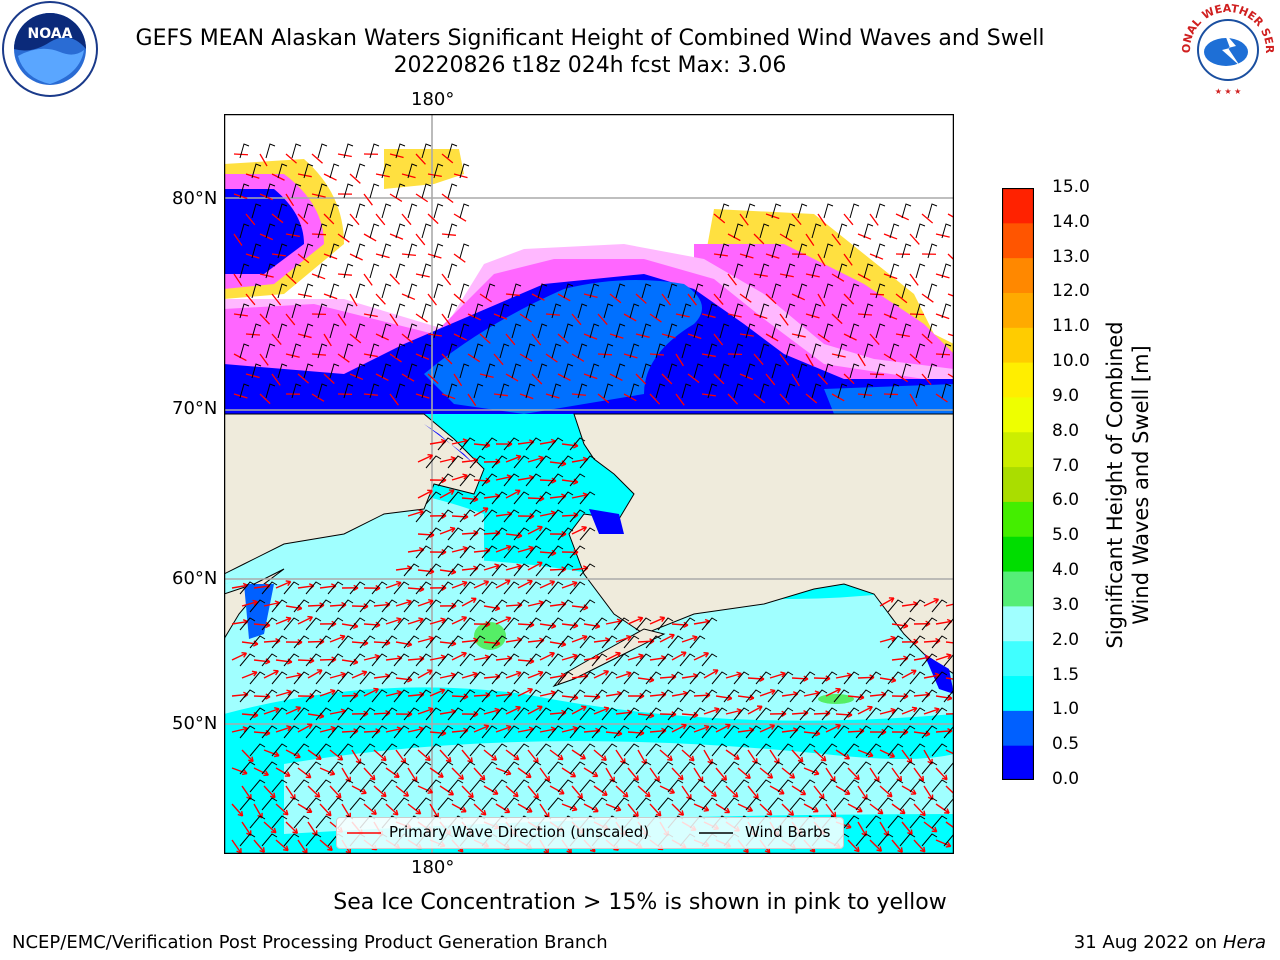 The height and width of the screenshot is (960, 1280). I want to click on colorbar-tick-label: 8.0, so click(1066, 430).